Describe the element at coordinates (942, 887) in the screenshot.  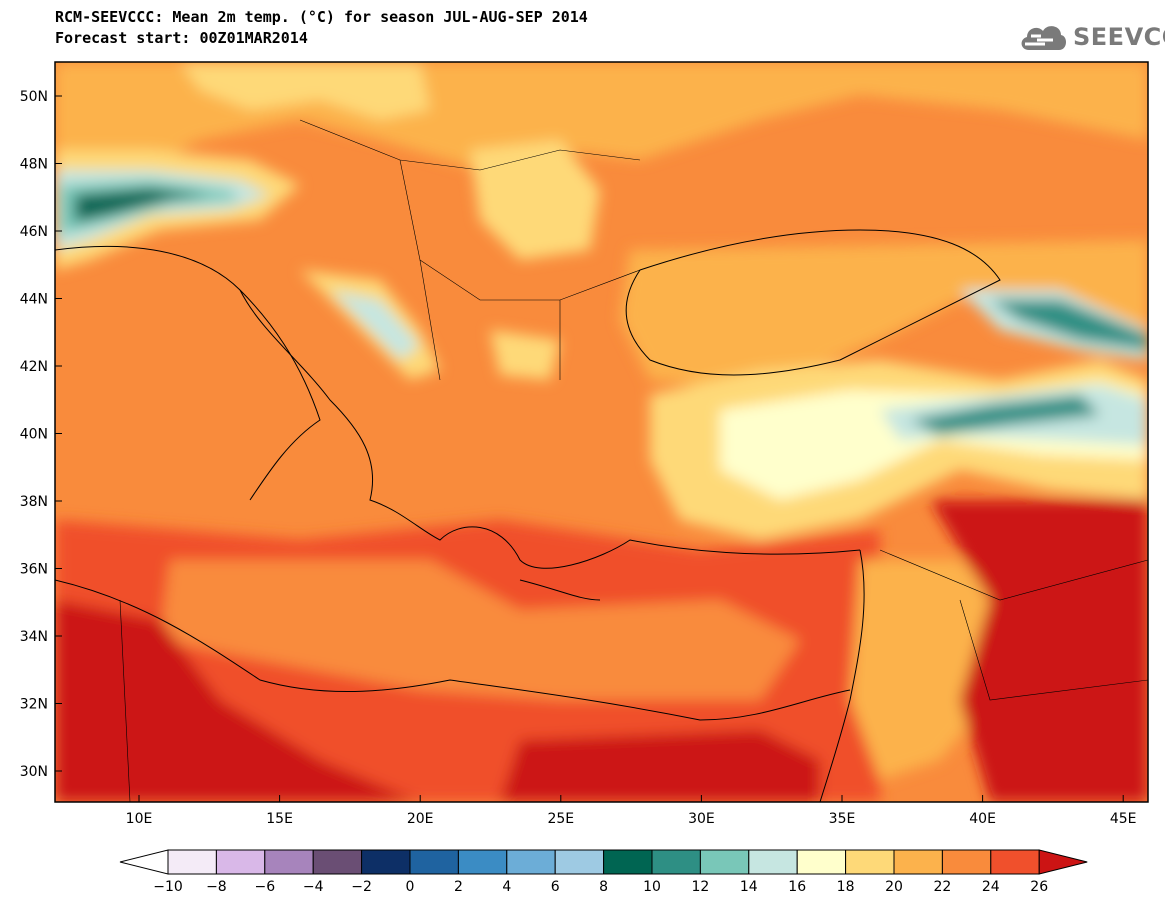
I see `colorbar-label: 22` at that location.